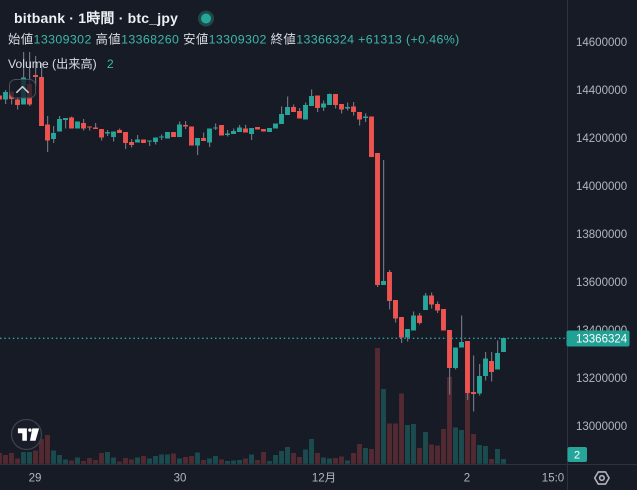 The width and height of the screenshot is (637, 490). Describe the element at coordinates (601, 139) in the screenshot. I see `svg-text: 14200000` at that location.